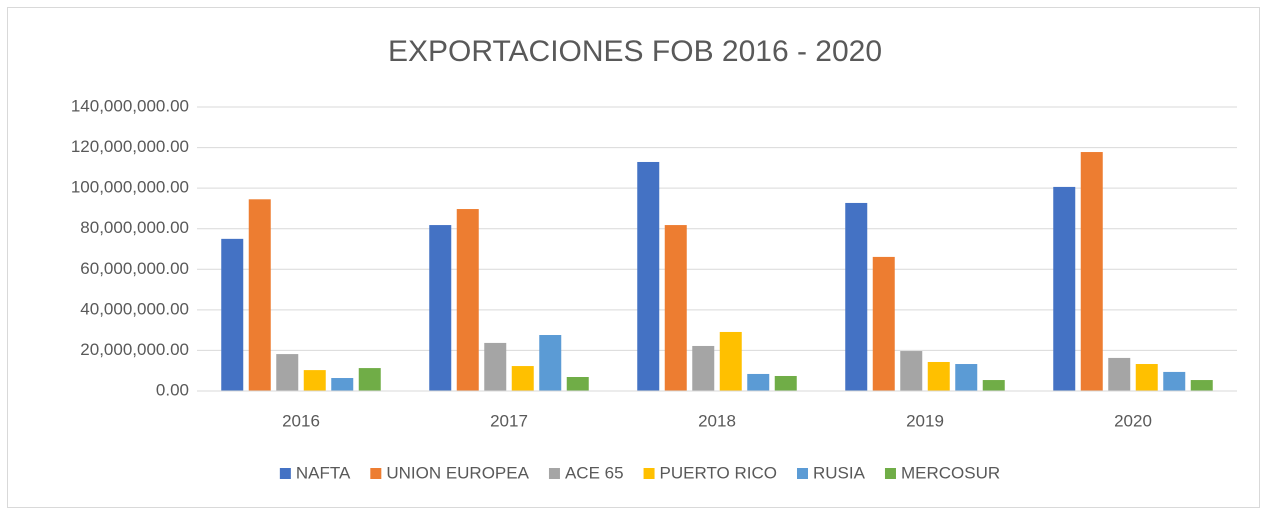 This screenshot has width=1269, height=511. I want to click on y-tick-label: 20,000,000.00, so click(134, 349).